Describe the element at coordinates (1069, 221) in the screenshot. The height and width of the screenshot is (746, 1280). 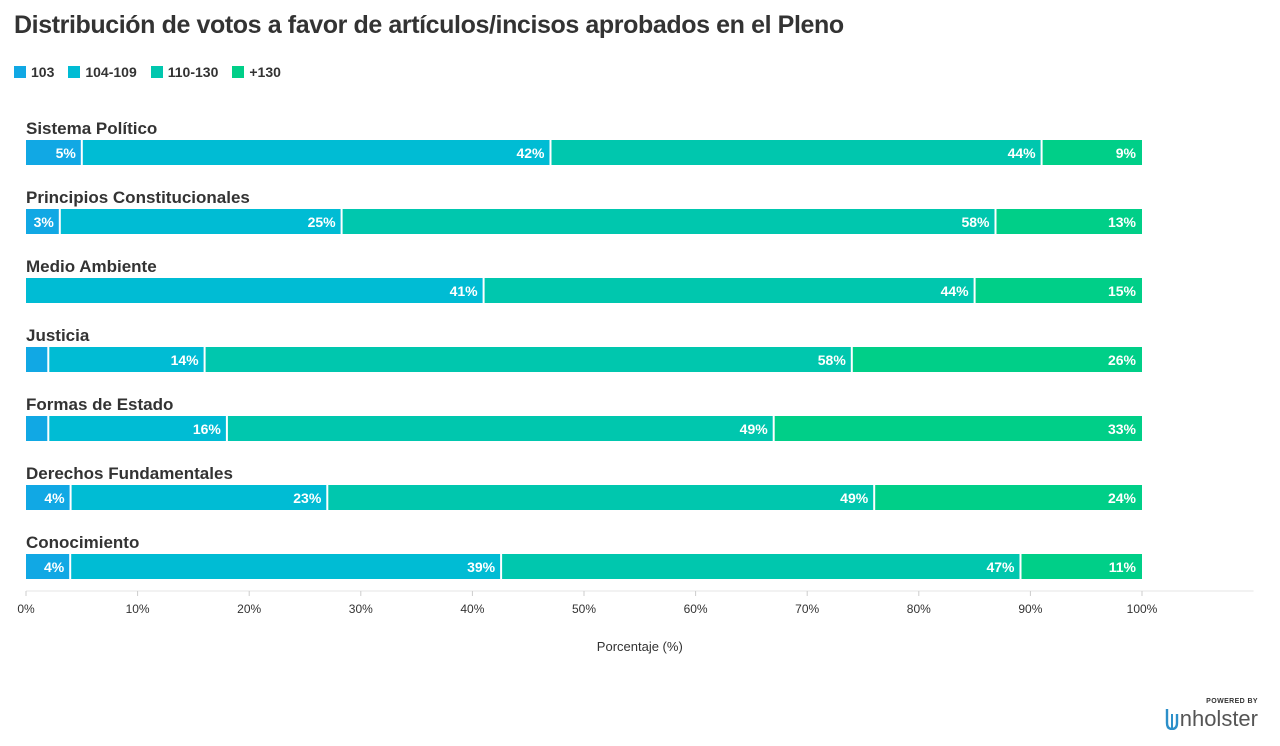
I see `bar-segment-130-principios-constitucionales` at that location.